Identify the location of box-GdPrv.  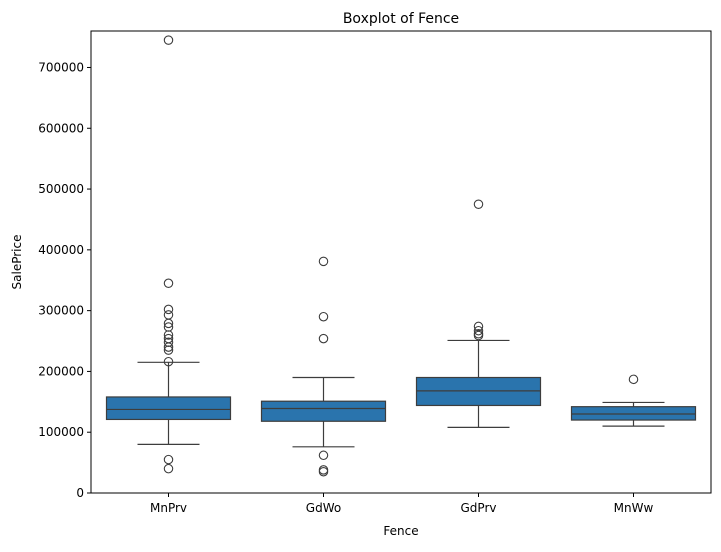
(478, 391).